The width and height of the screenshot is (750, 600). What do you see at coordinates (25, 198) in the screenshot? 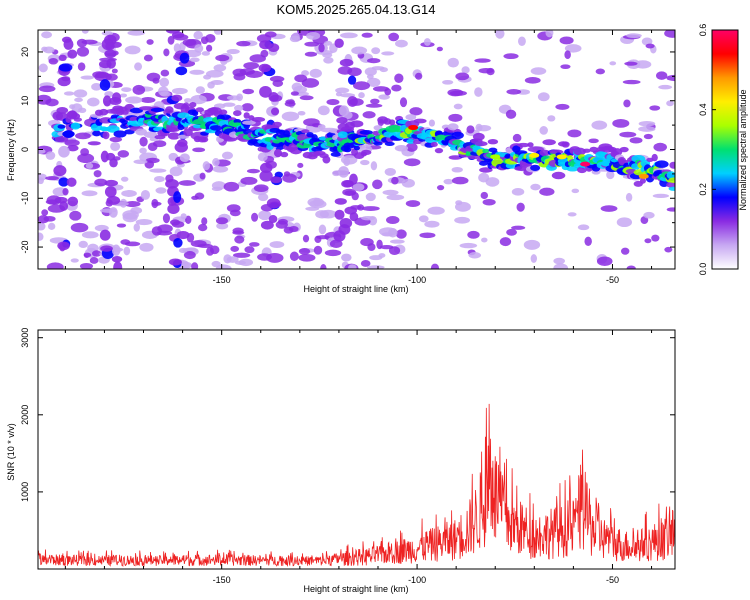
I see `spectrogram-y-tick-label: -10` at bounding box center [25, 198].